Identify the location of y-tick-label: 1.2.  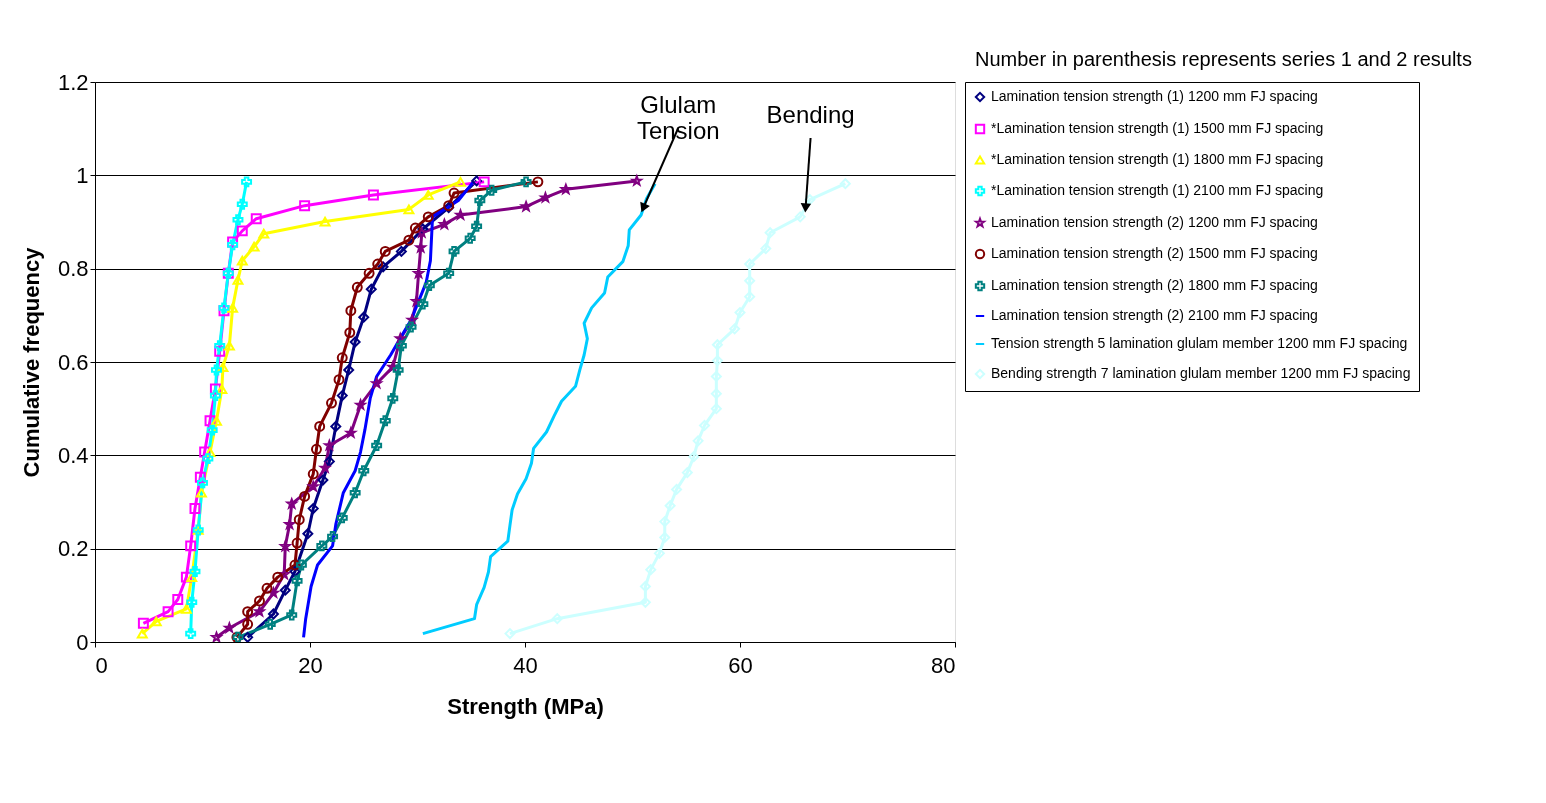
(73, 82).